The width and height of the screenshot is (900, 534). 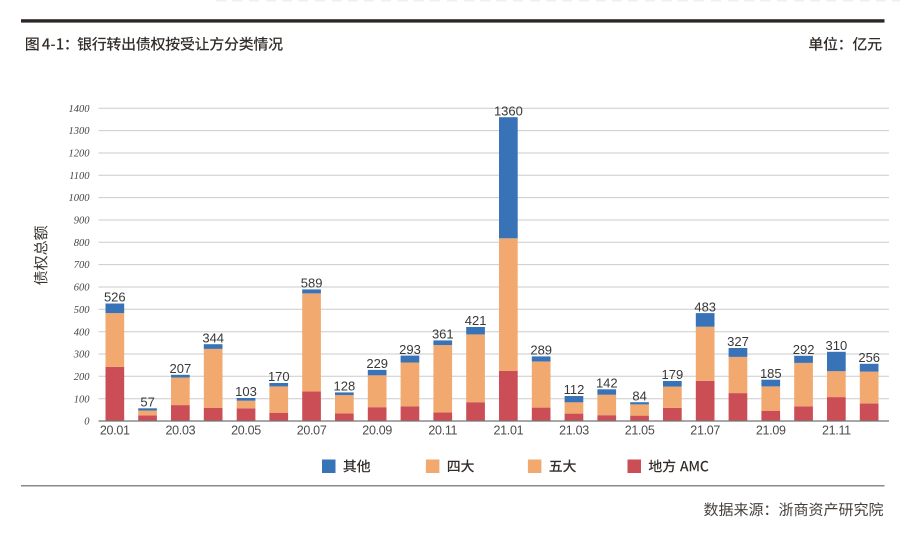 I want to click on svg-text: 229, so click(x=377, y=363).